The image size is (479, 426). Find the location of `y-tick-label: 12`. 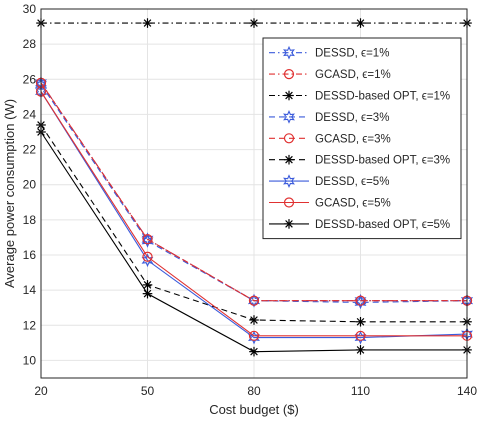

y-tick-label: 12 is located at coordinates (30, 325).